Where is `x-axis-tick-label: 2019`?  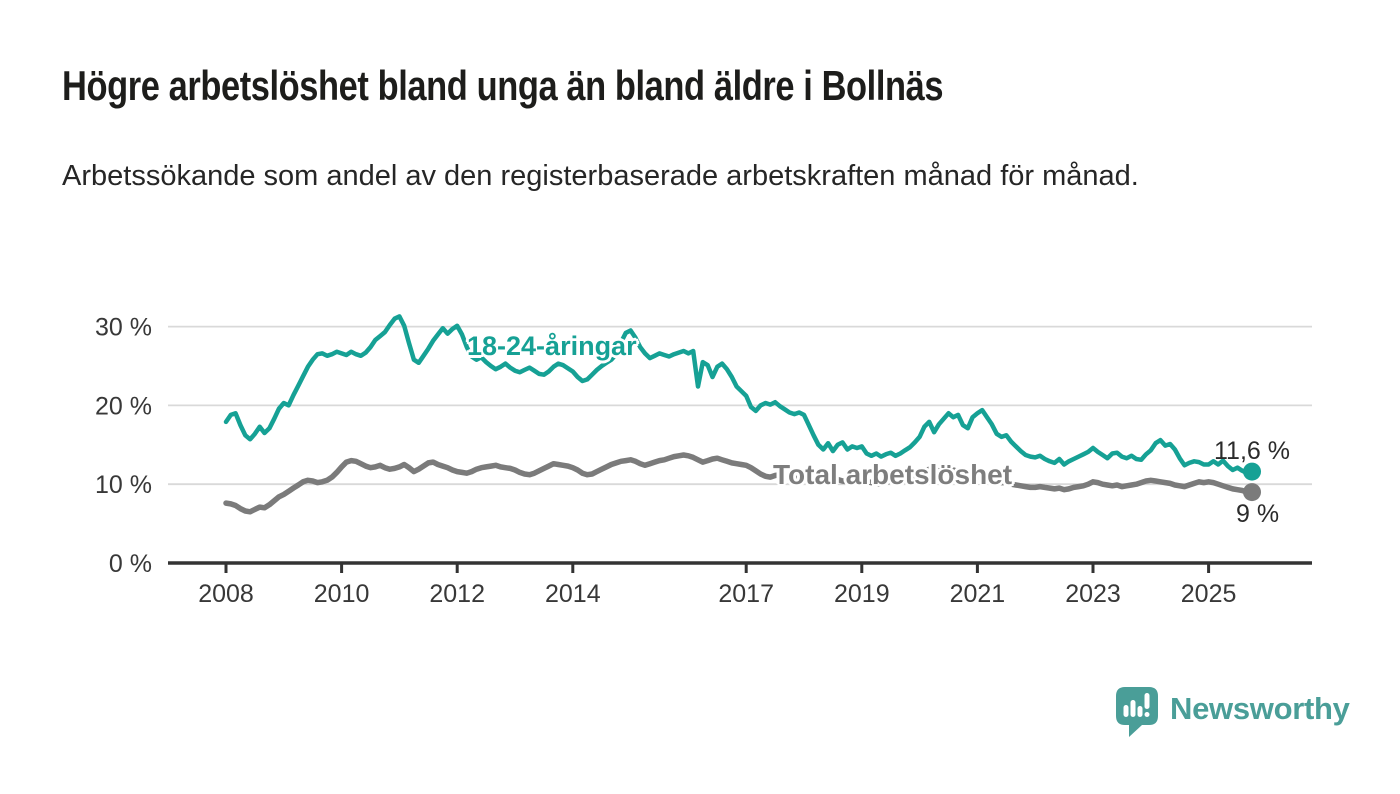 x-axis-tick-label: 2019 is located at coordinates (862, 594).